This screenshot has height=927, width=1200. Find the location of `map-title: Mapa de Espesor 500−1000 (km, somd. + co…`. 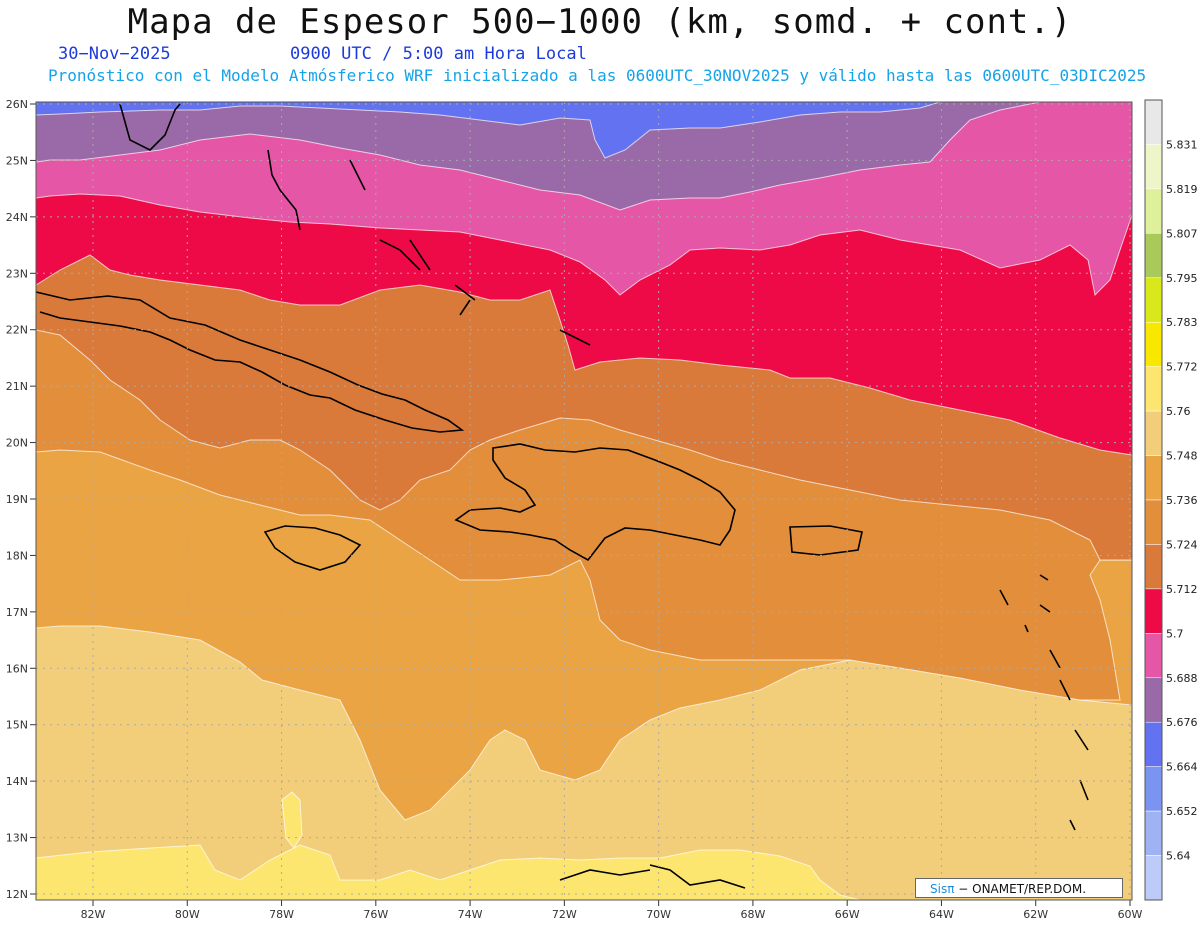

map-title: Mapa de Espesor 500−1000 (km, somd. + co… is located at coordinates (600, 22).